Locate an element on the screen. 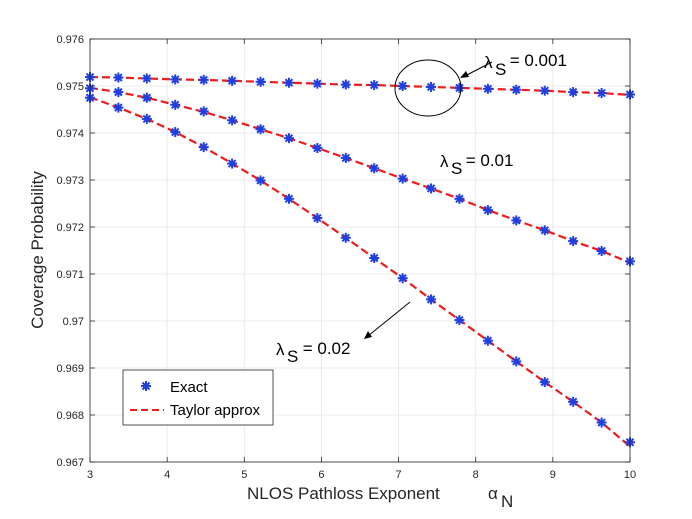  annotation-lambda-001: λ S = 0.01 is located at coordinates (476, 164).